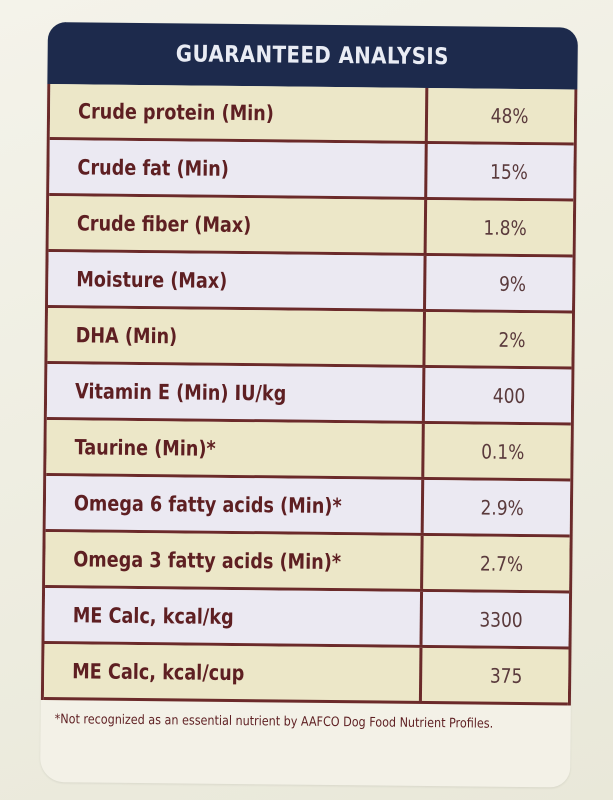 The width and height of the screenshot is (613, 800). I want to click on nutrient-value: 0.1%, so click(503, 451).